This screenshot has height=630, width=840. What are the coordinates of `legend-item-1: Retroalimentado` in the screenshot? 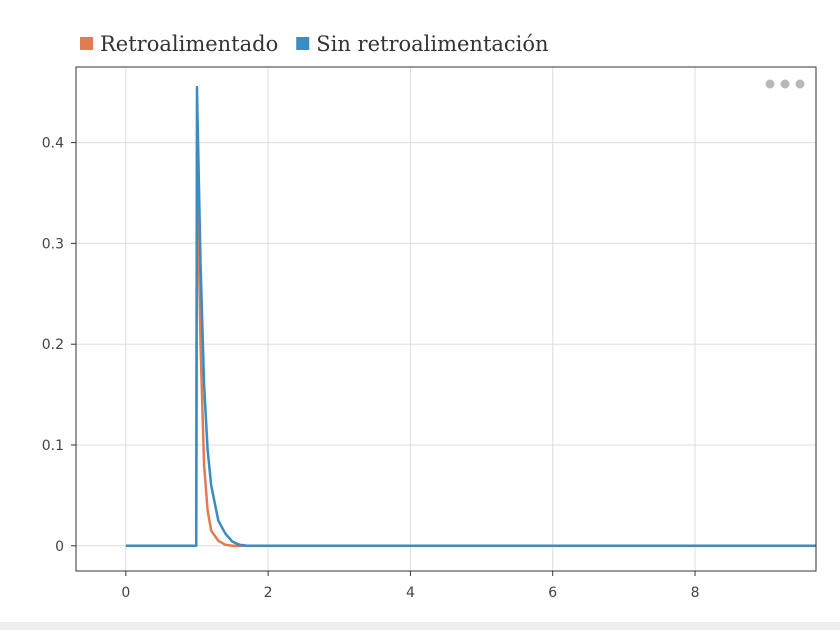 It's located at (179, 44).